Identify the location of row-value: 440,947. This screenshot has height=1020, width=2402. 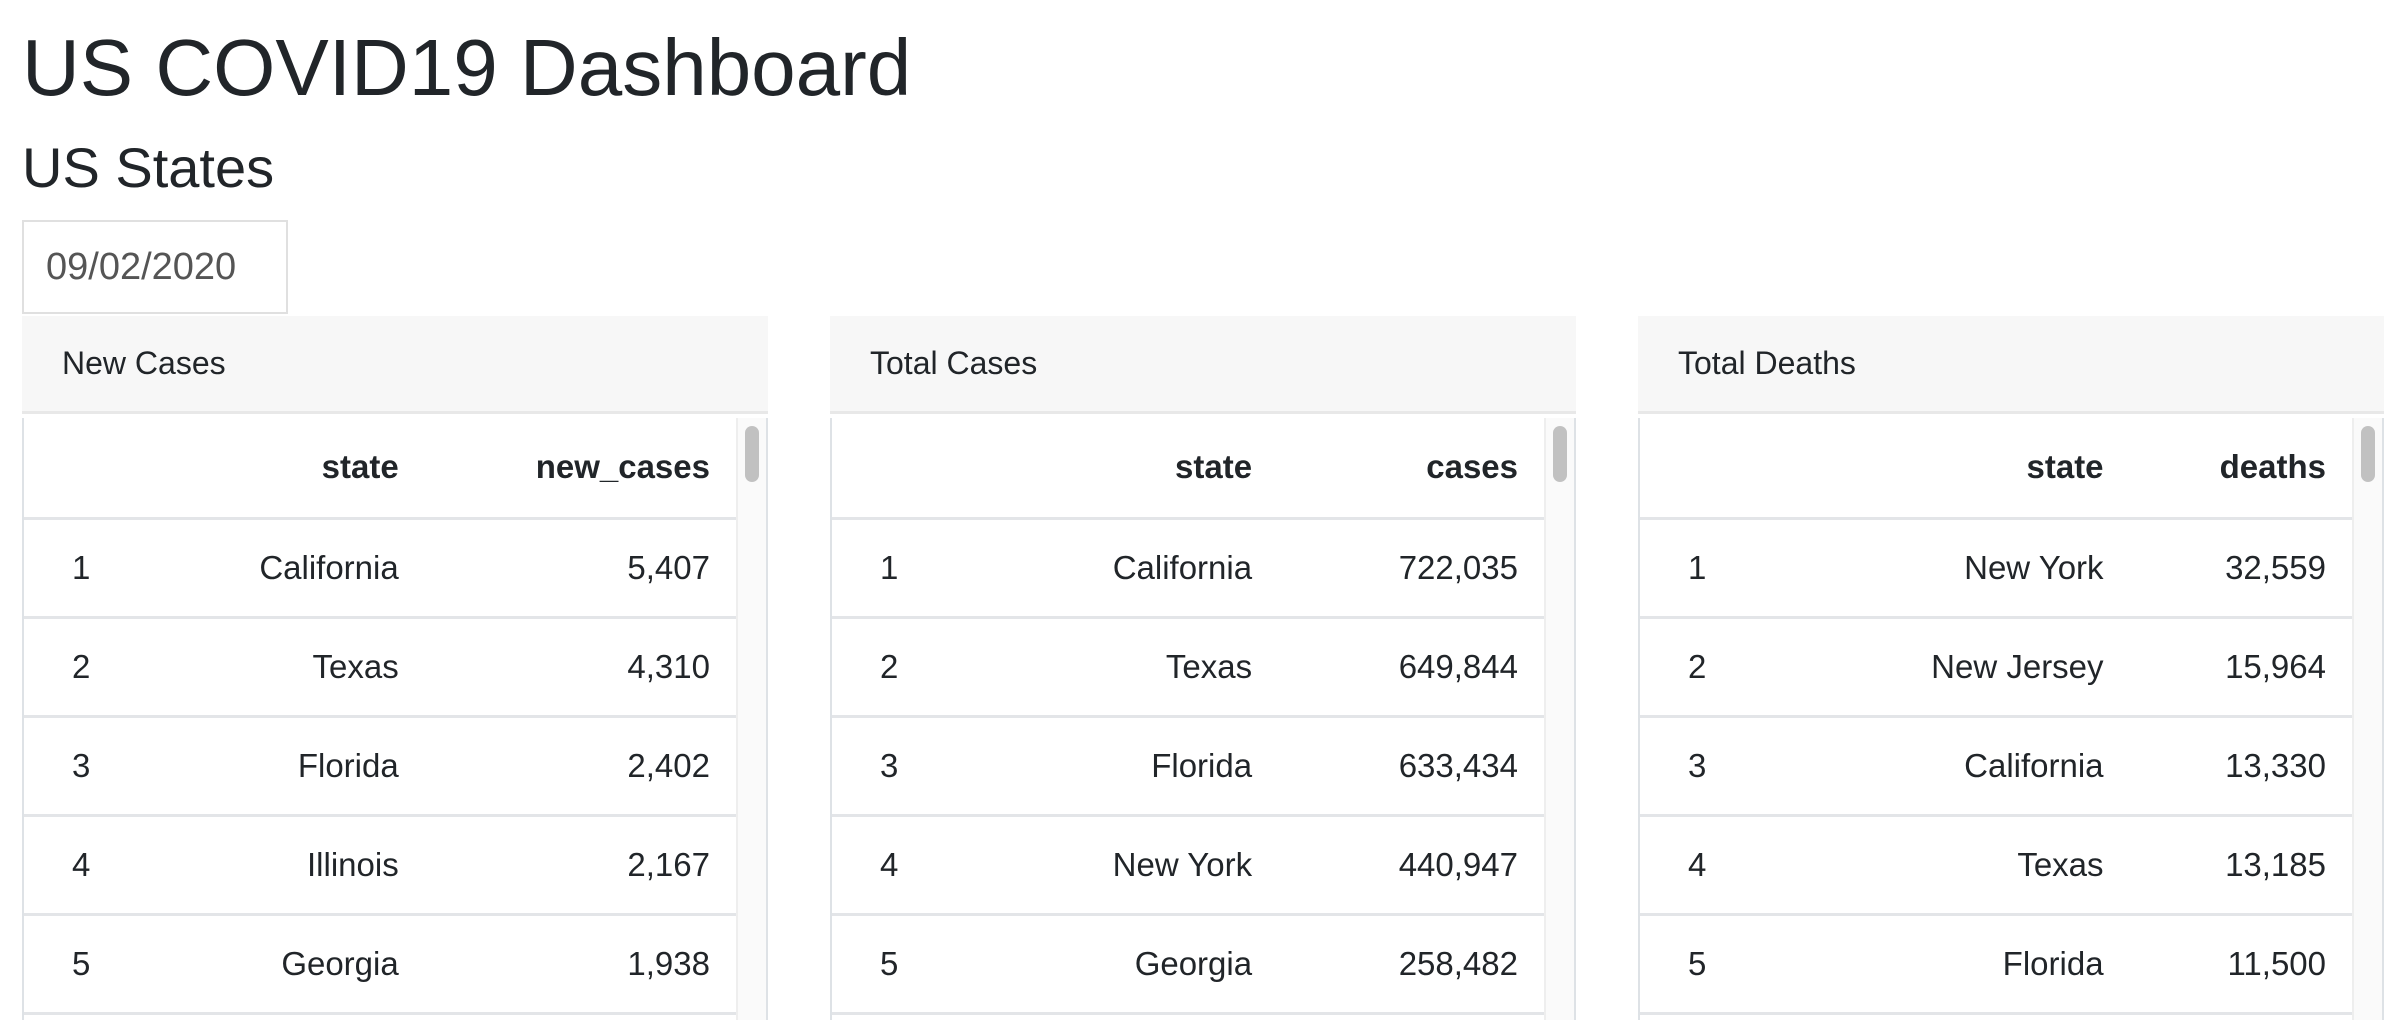
(1398, 865).